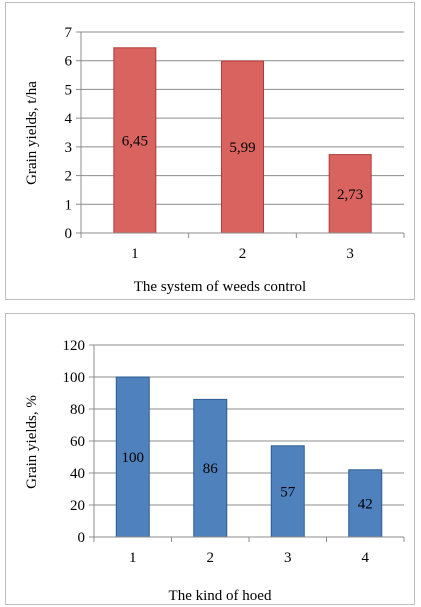 Image resolution: width=421 pixels, height=607 pixels. Describe the element at coordinates (69, 148) in the screenshot. I see `y-tick-label: 3` at that location.